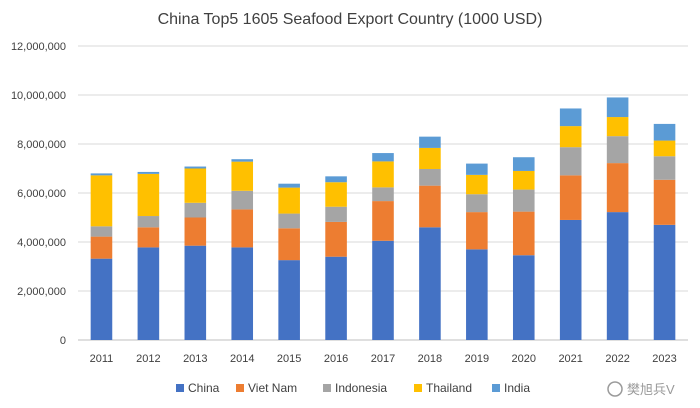  What do you see at coordinates (242, 293) in the screenshot?
I see `bar-china-2014` at bounding box center [242, 293].